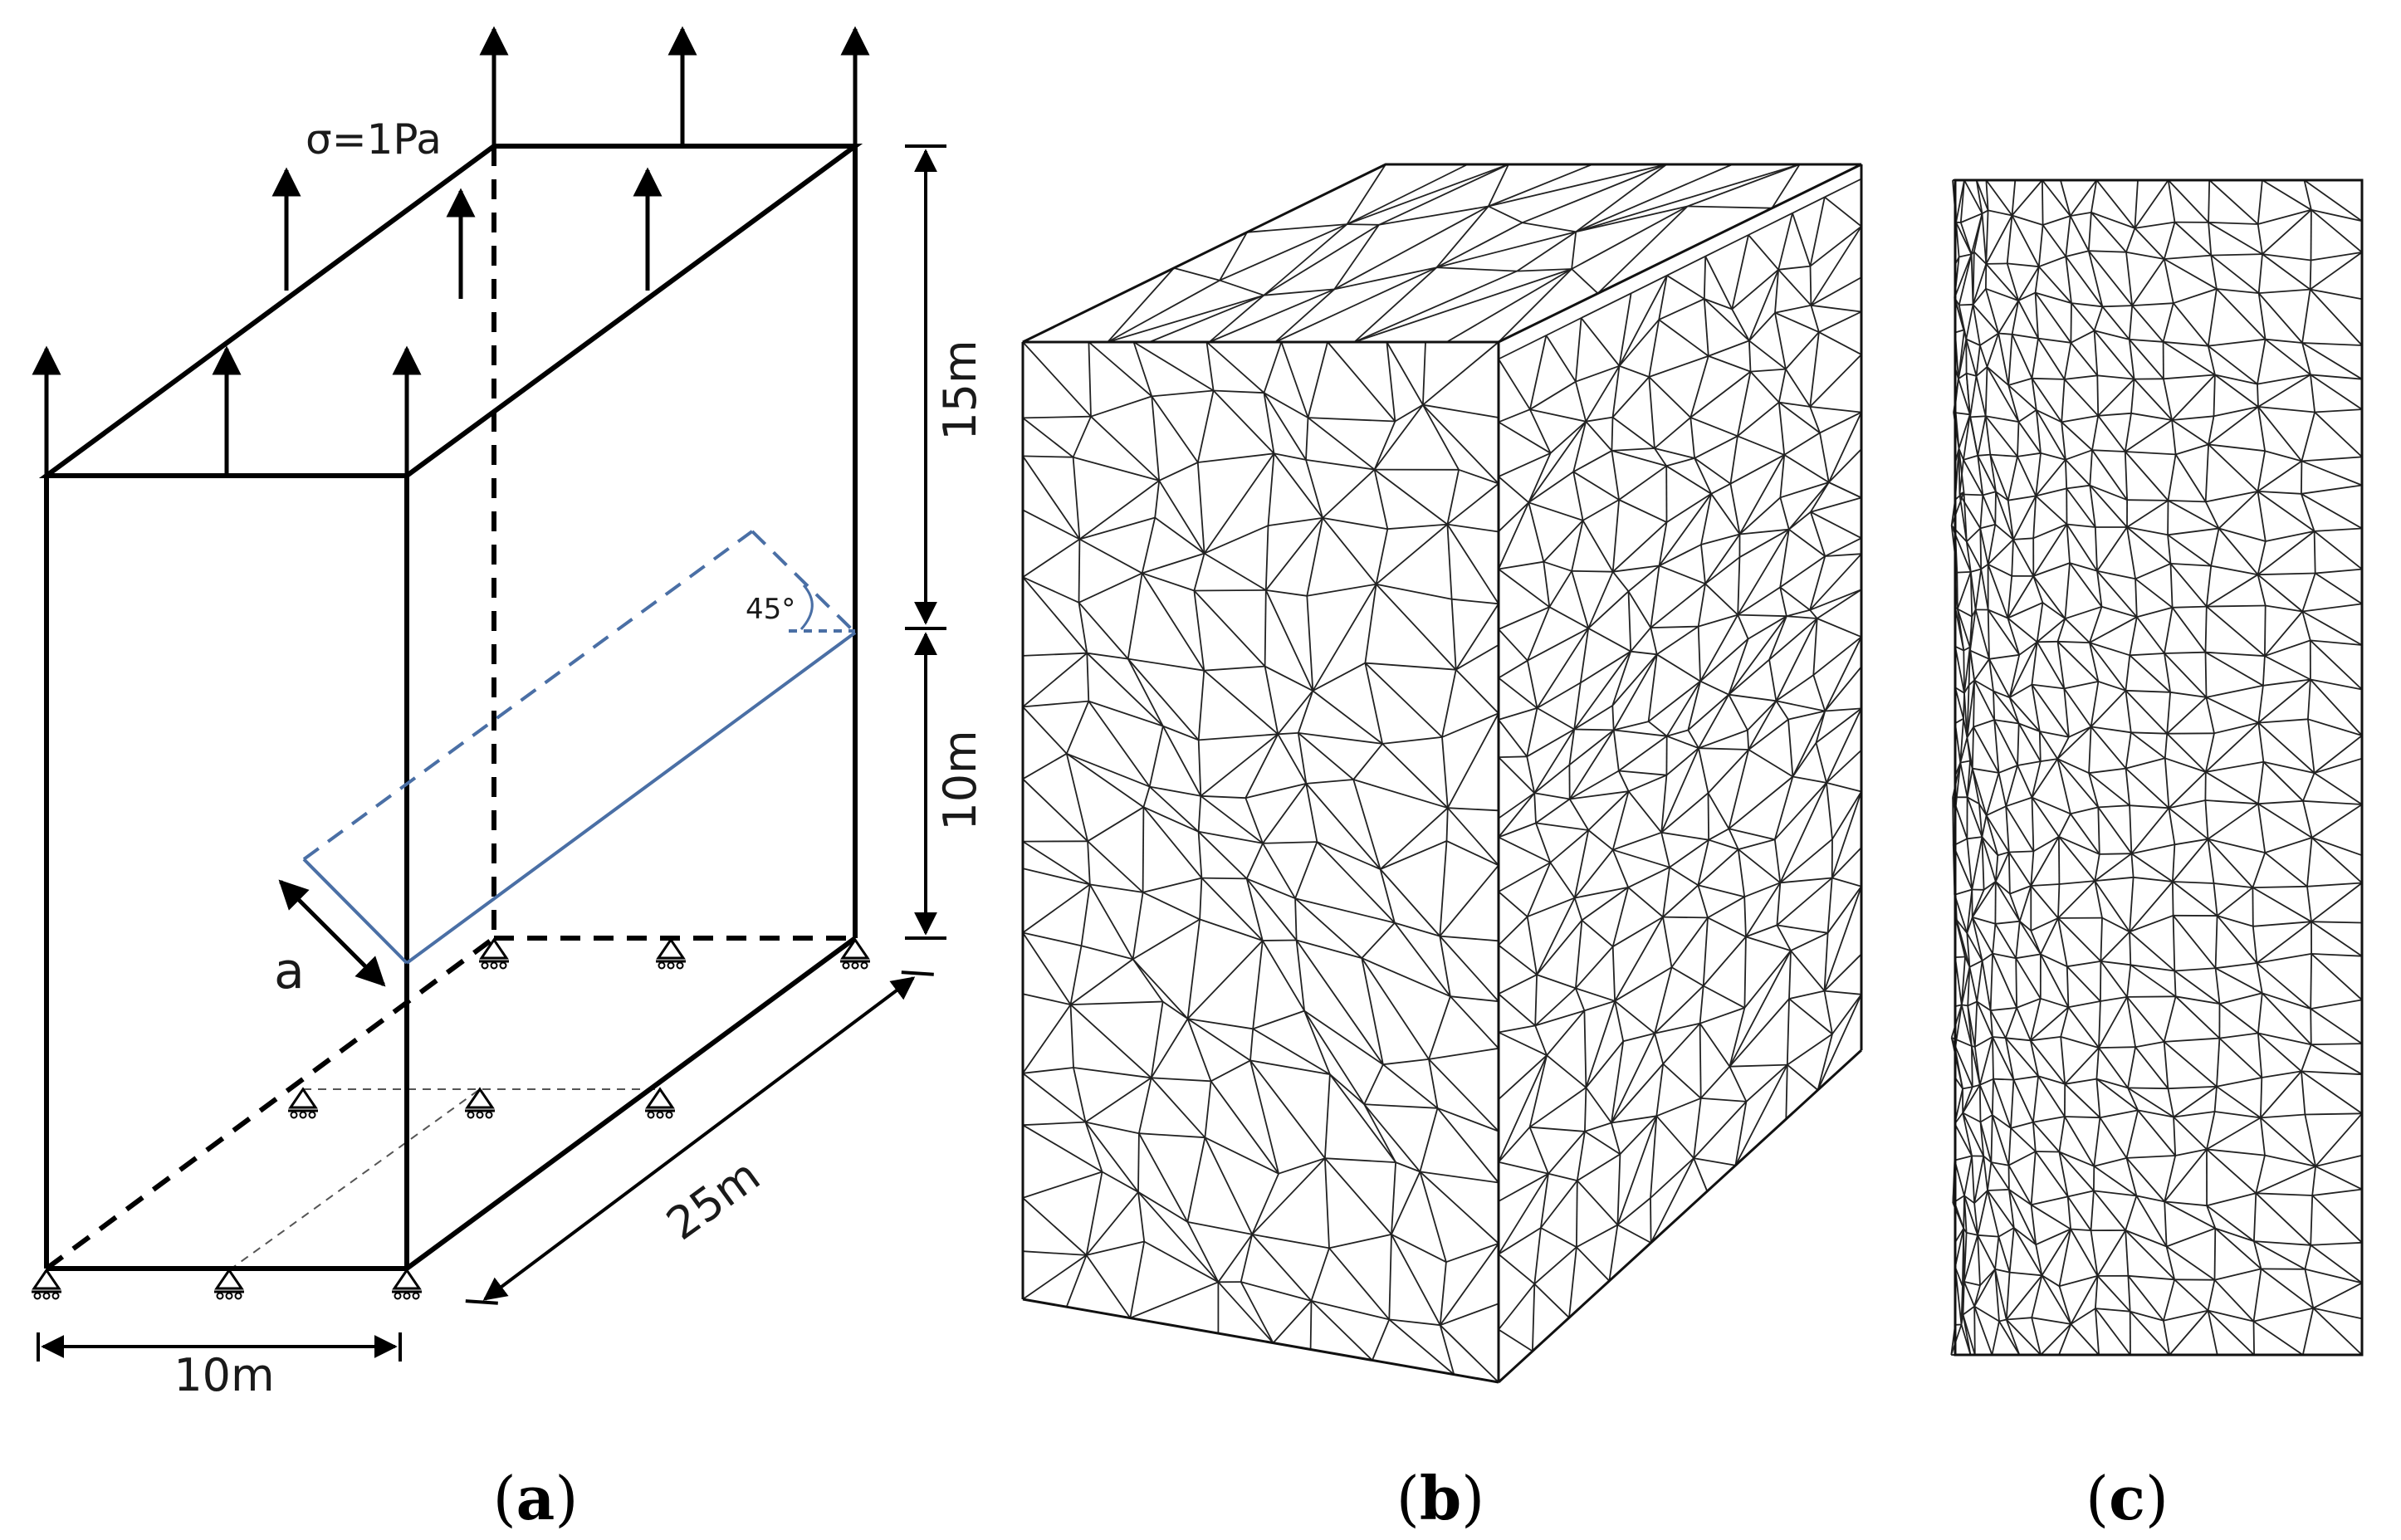 This screenshot has height=1540, width=2401. Describe the element at coordinates (224, 1375) in the screenshot. I see `width-label: 10m` at that location.